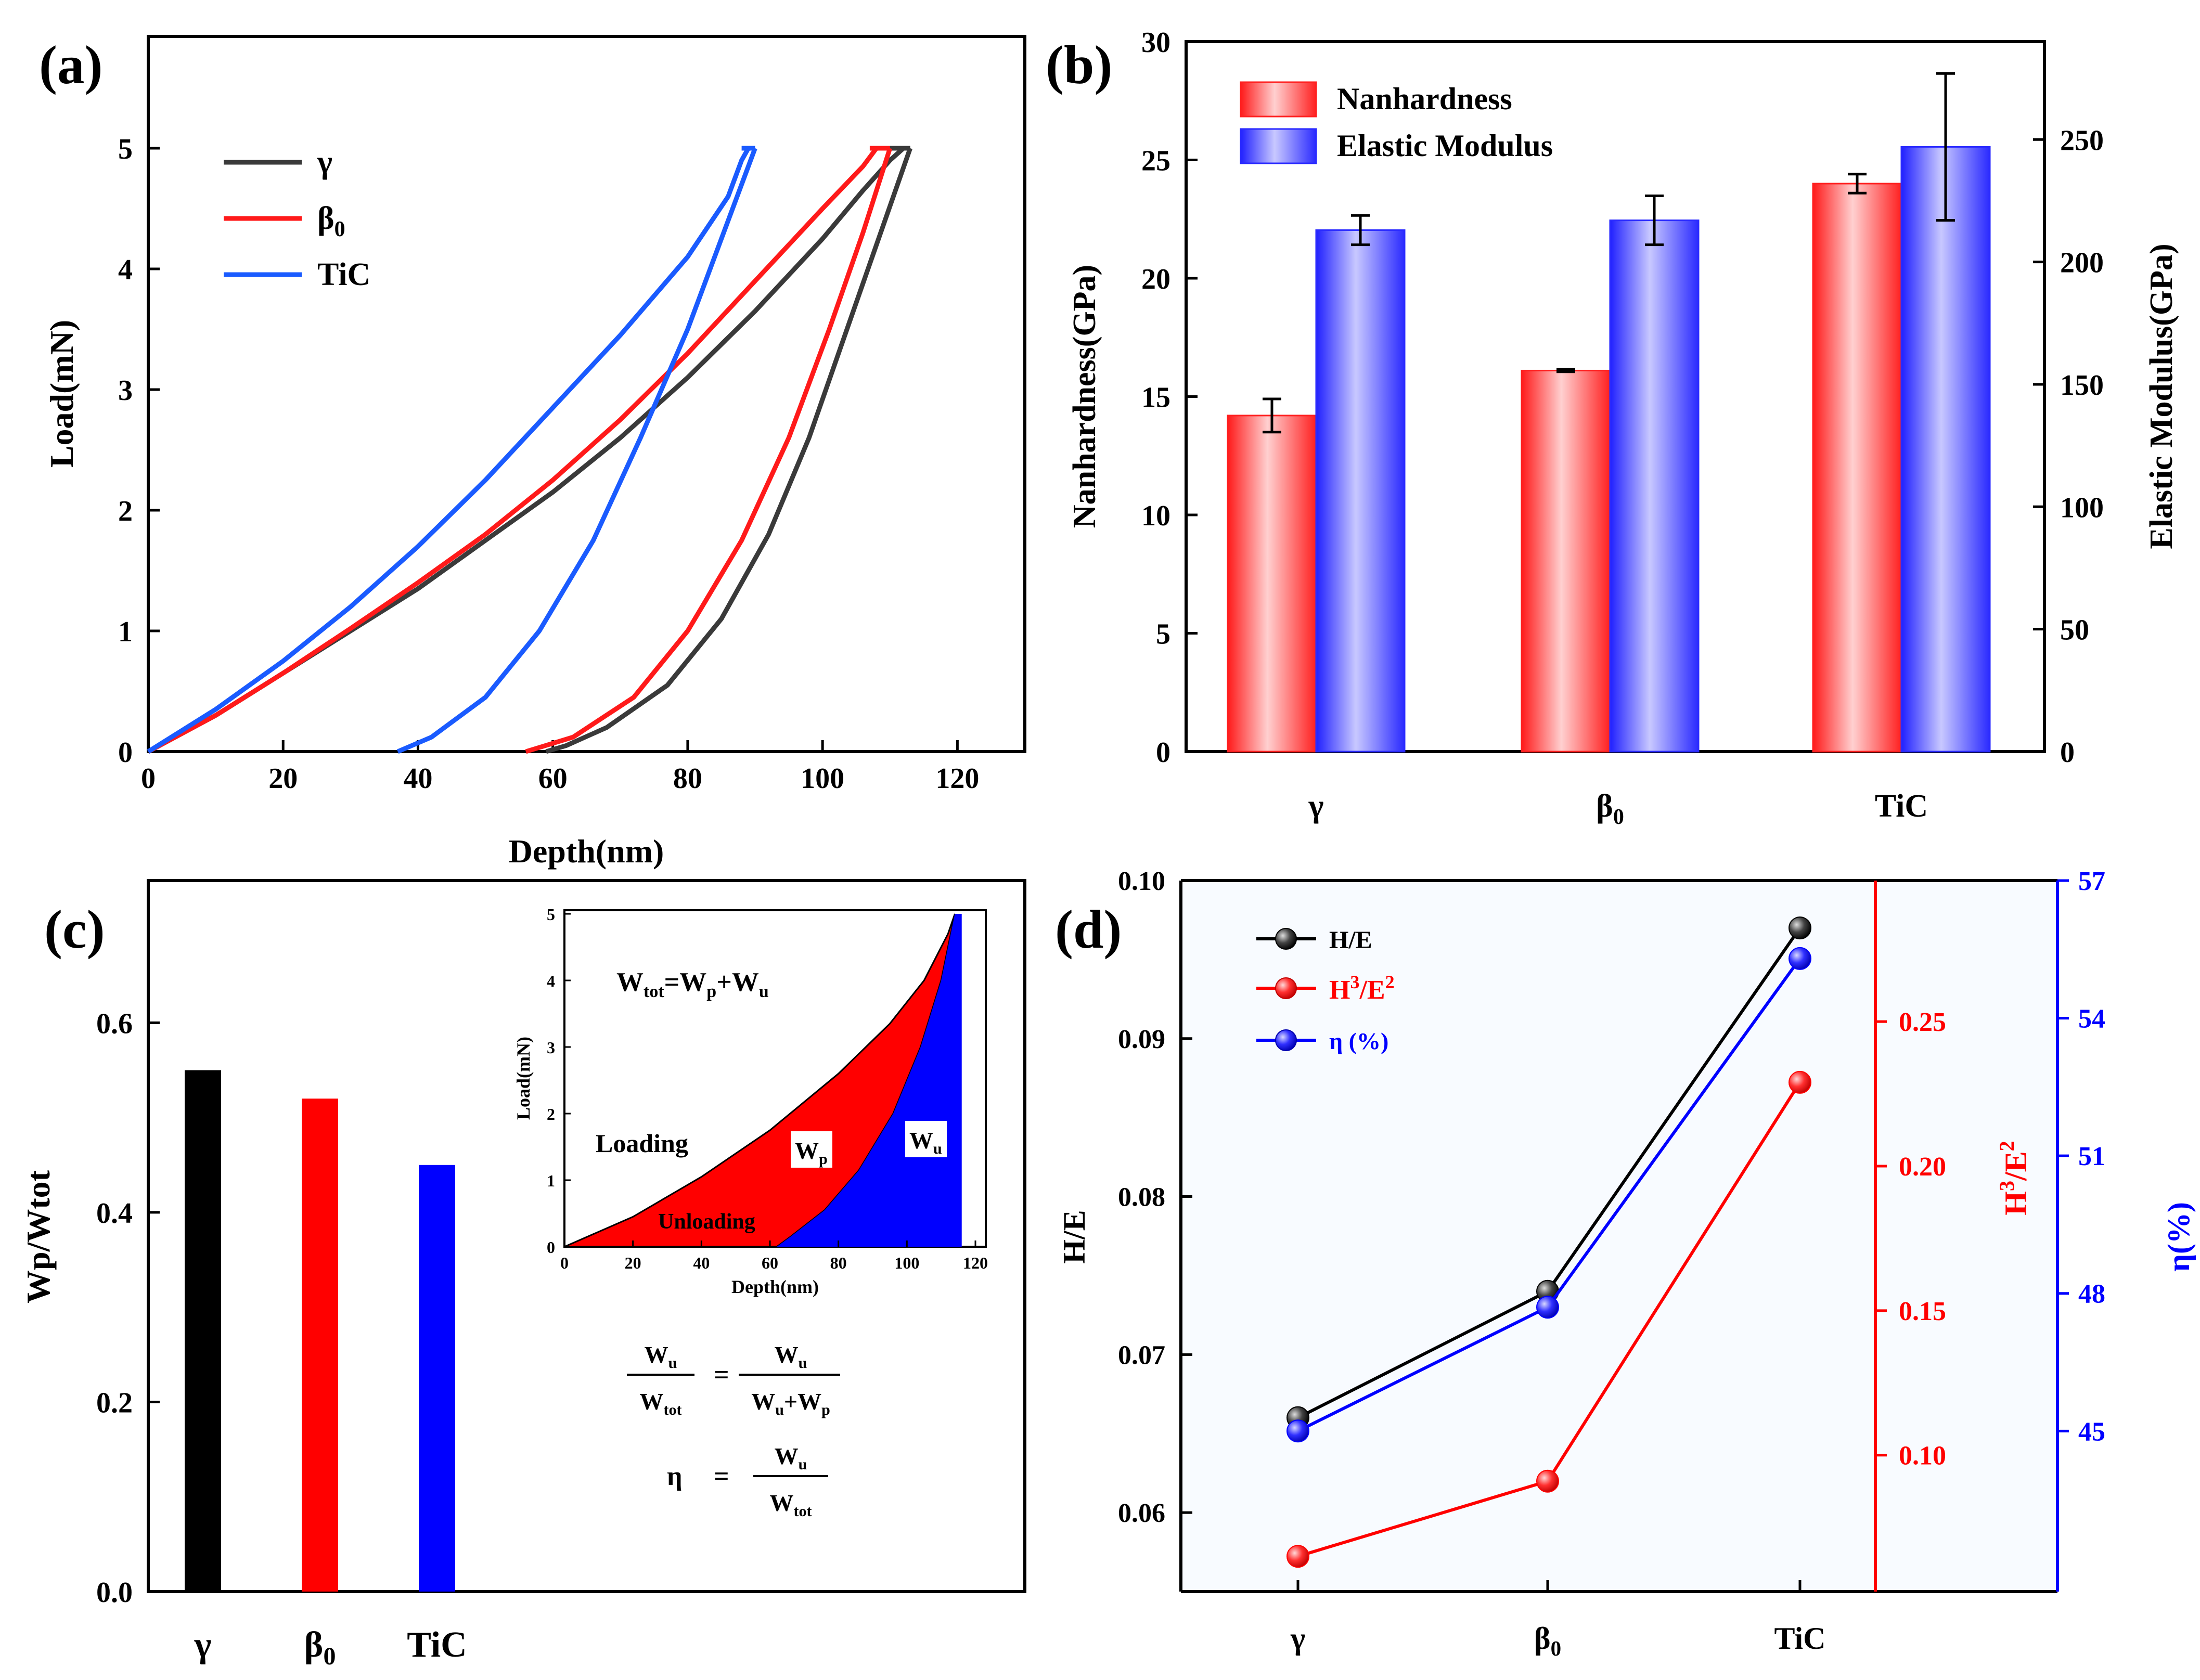  Describe the element at coordinates (343, 274) in the screenshot. I see `legend-label-tic: TiC` at that location.